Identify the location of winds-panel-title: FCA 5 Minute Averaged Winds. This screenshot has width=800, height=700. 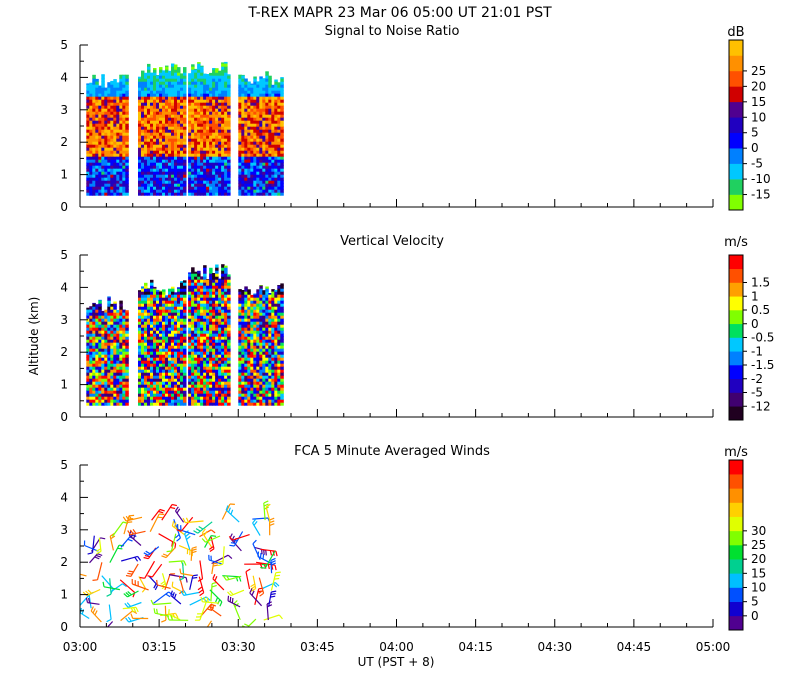
(392, 451).